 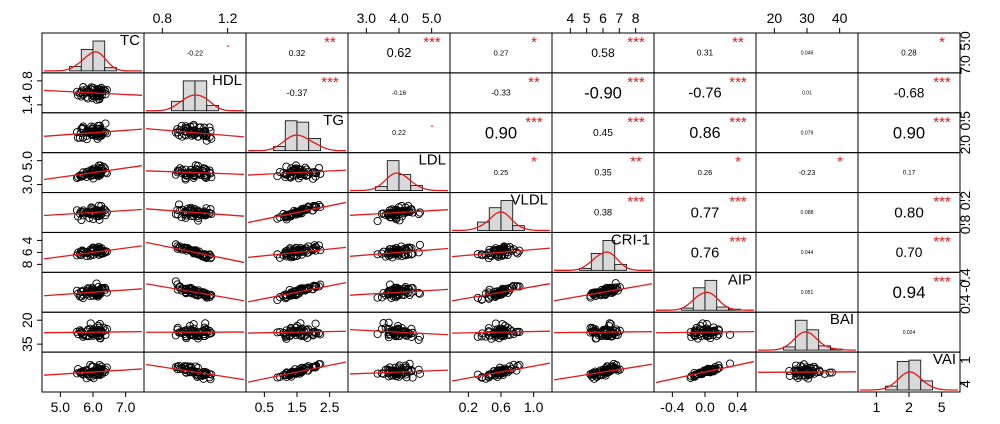 I want to click on cell-tc-vldl: 0.27 *, so click(x=501, y=53).